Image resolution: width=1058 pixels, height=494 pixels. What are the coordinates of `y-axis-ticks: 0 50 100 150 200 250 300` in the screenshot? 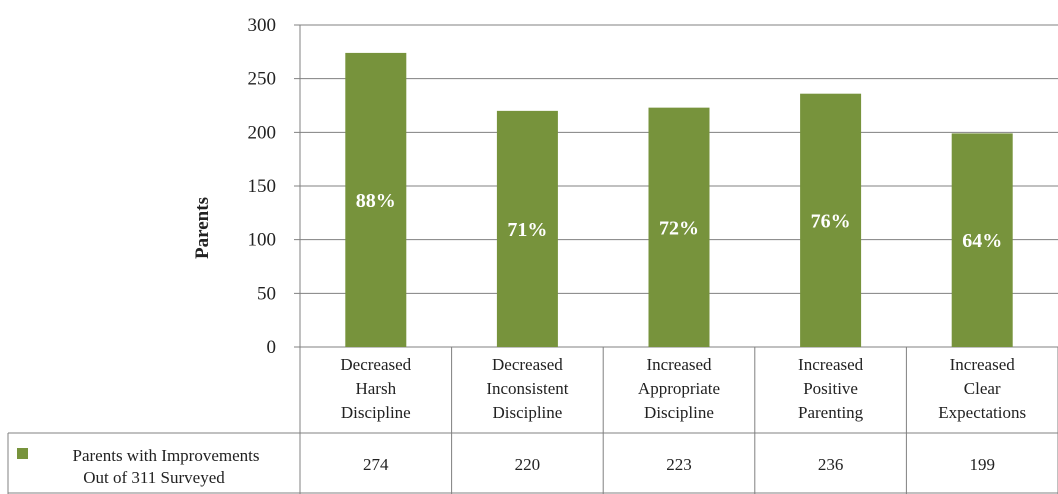 It's located at (262, 186).